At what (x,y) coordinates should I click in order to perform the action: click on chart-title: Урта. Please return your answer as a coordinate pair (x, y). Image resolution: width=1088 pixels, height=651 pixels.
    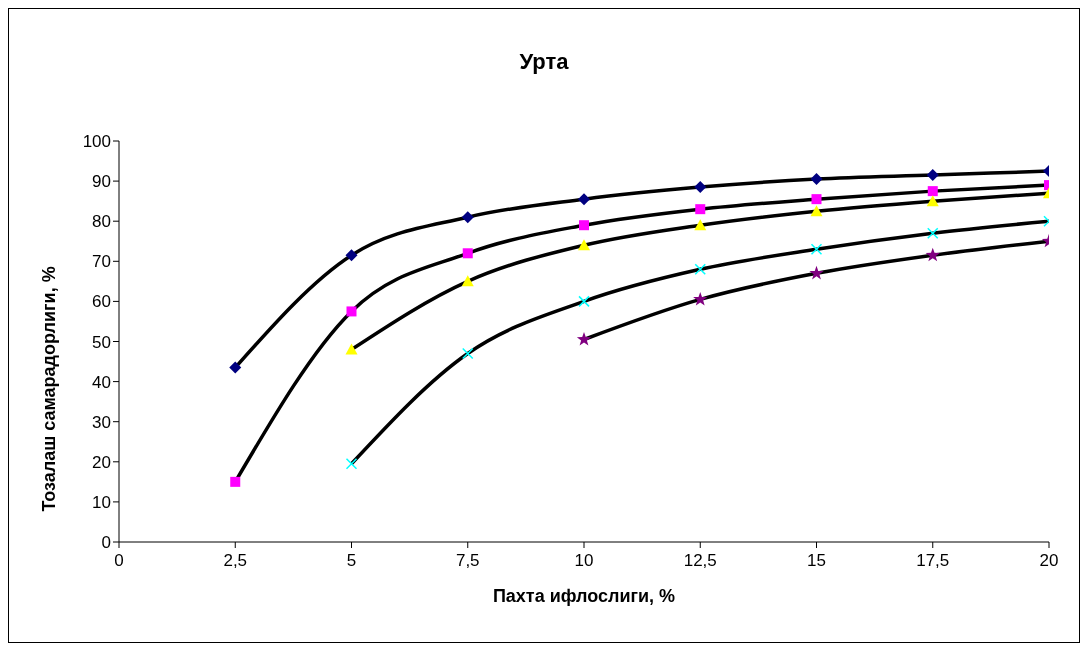
    Looking at the image, I should click on (544, 62).